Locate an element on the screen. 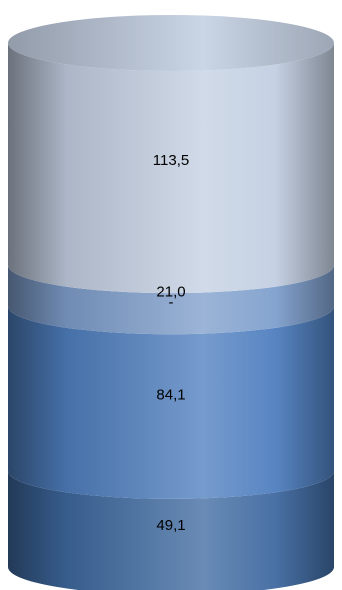 The width and height of the screenshot is (342, 590). chart-labels: 49,1 84,1 -21,0 113,5 is located at coordinates (171, 343).